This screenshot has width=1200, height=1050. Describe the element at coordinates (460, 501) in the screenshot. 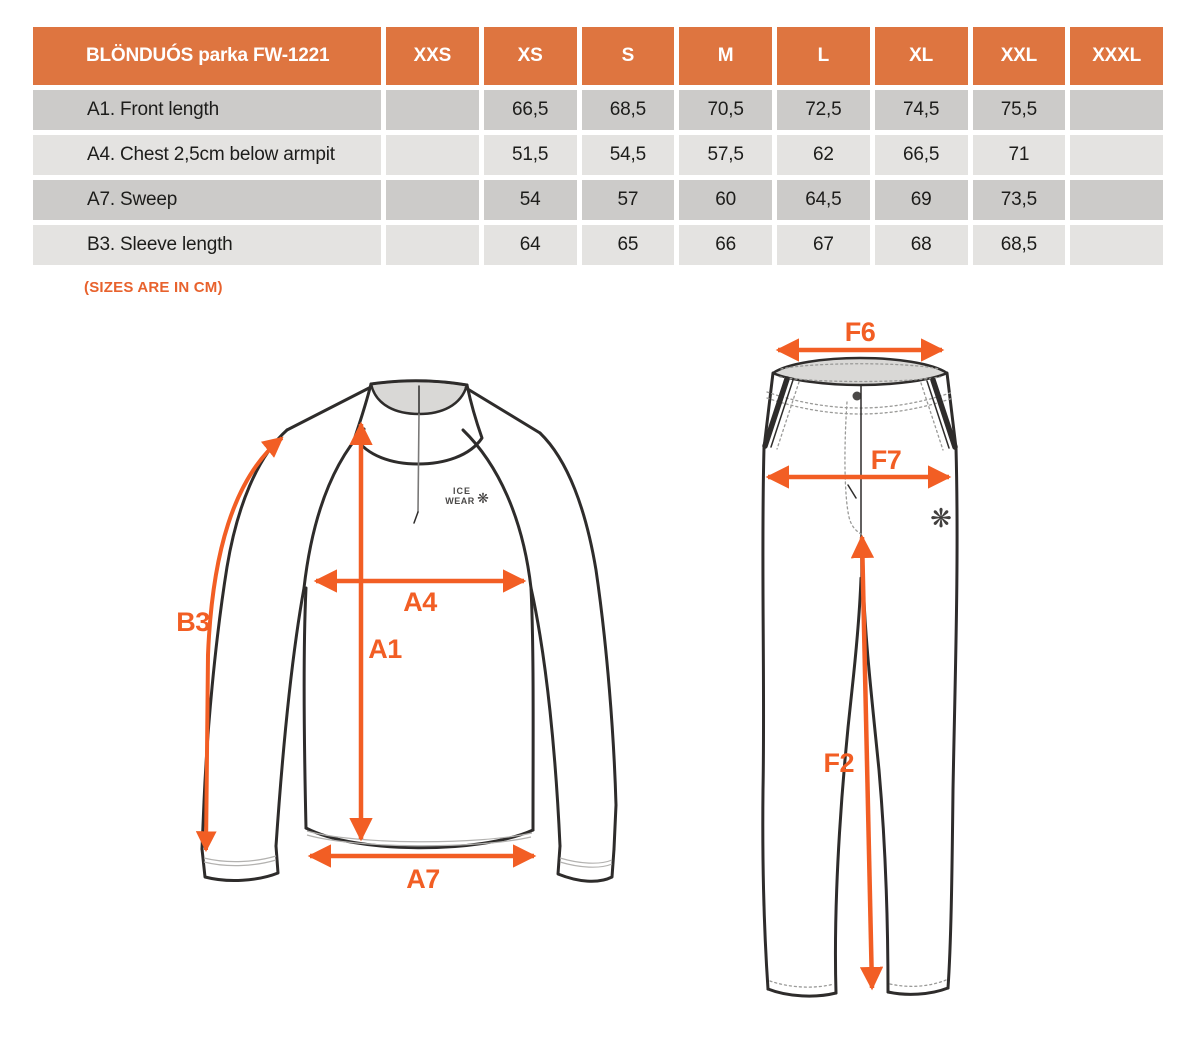

I see `brand-logo-wear: WEAR` at that location.